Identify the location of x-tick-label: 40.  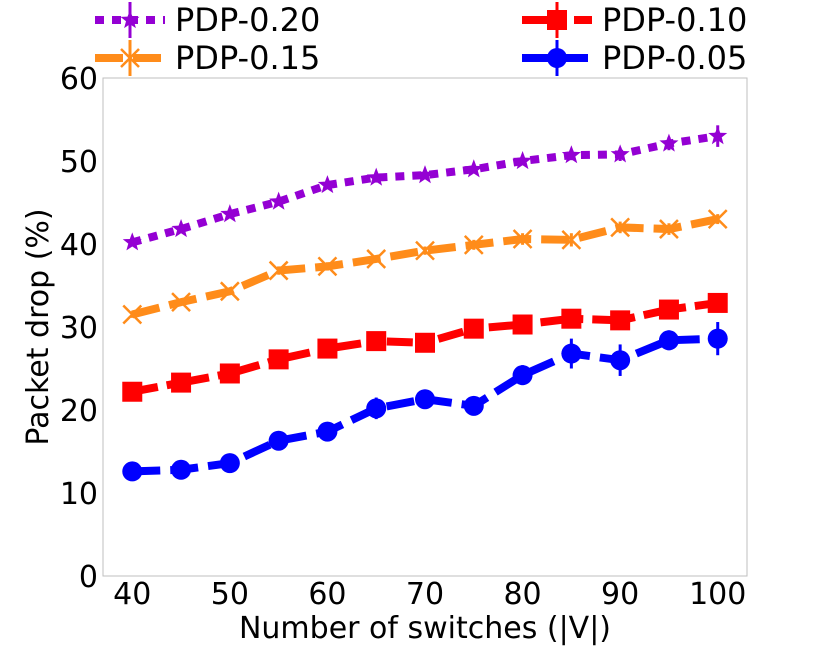
(132, 594).